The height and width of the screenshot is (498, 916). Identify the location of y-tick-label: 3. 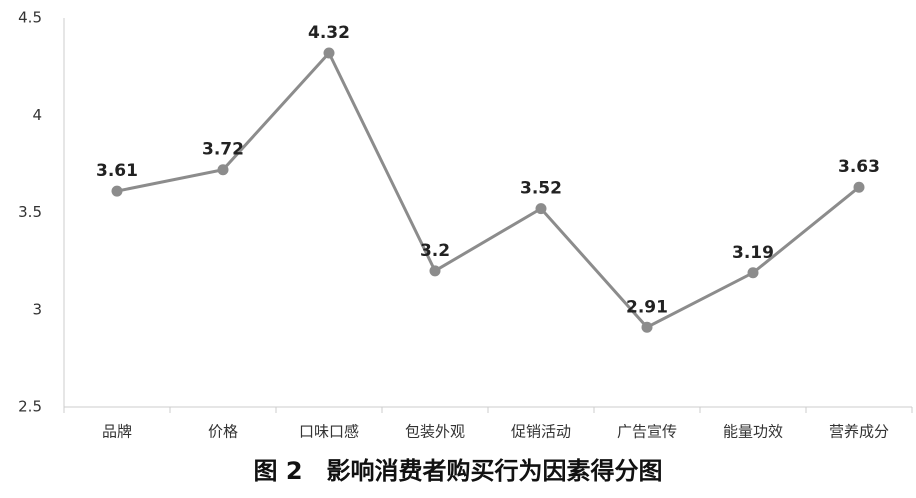
(37, 309).